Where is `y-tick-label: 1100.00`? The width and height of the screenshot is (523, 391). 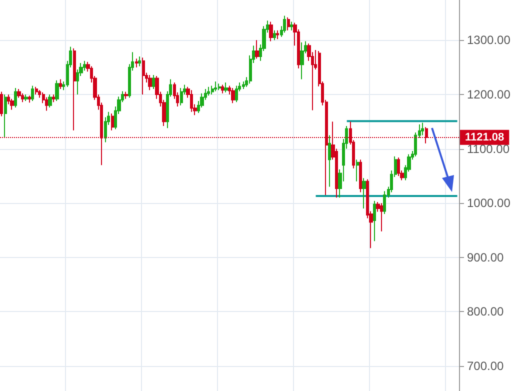
y-tick-label: 1100.00 is located at coordinates (488, 149).